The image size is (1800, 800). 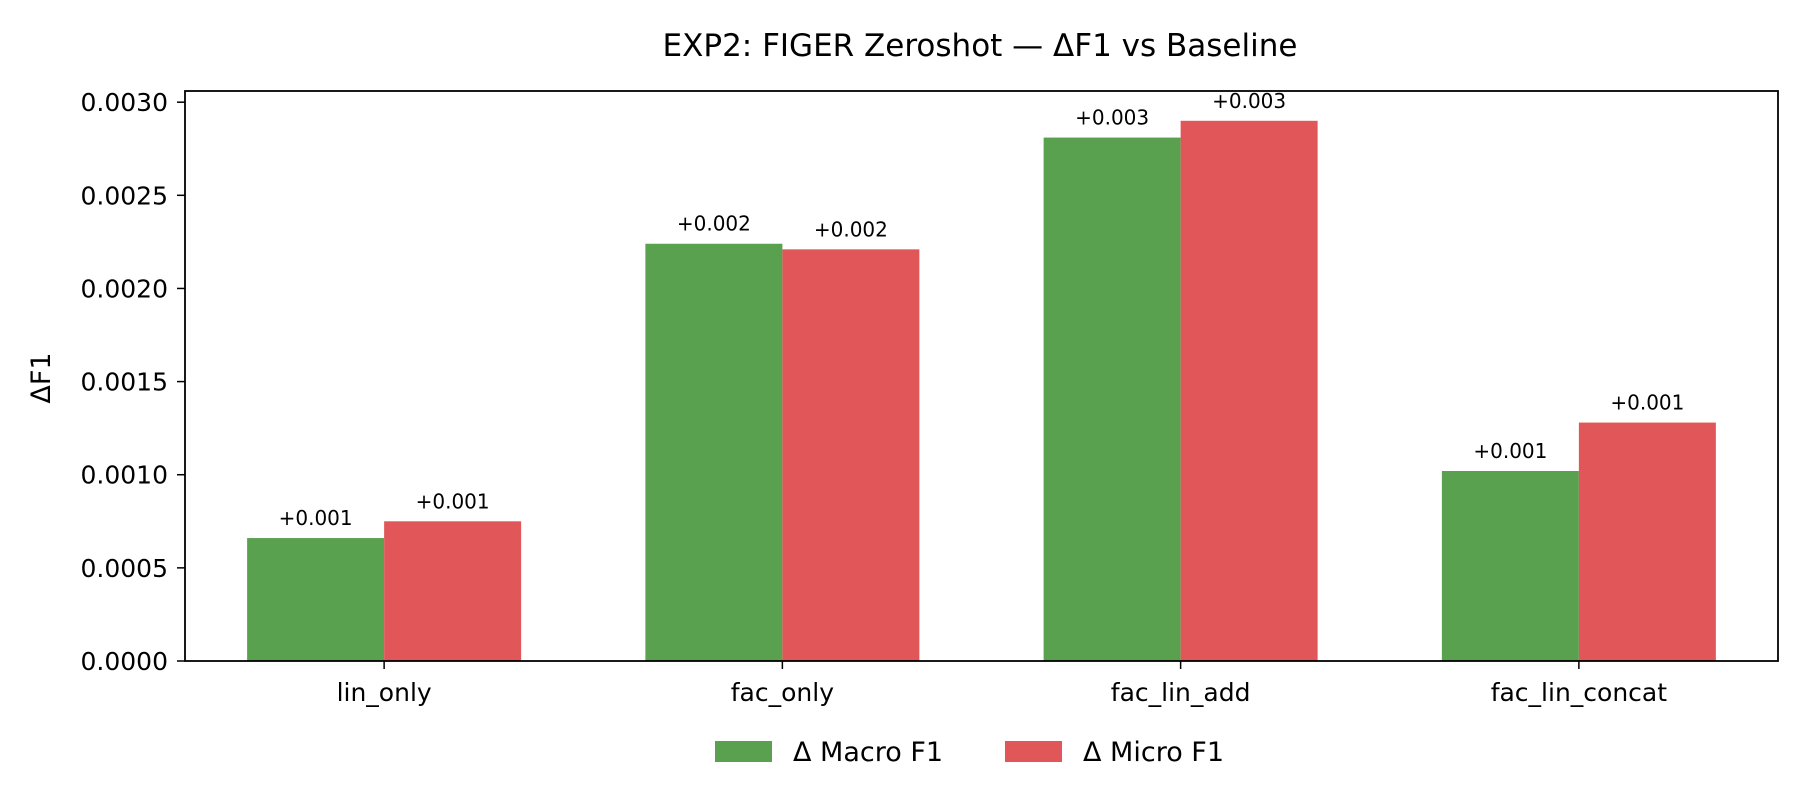 What do you see at coordinates (782, 692) in the screenshot?
I see `x-tick-label: fac_only` at bounding box center [782, 692].